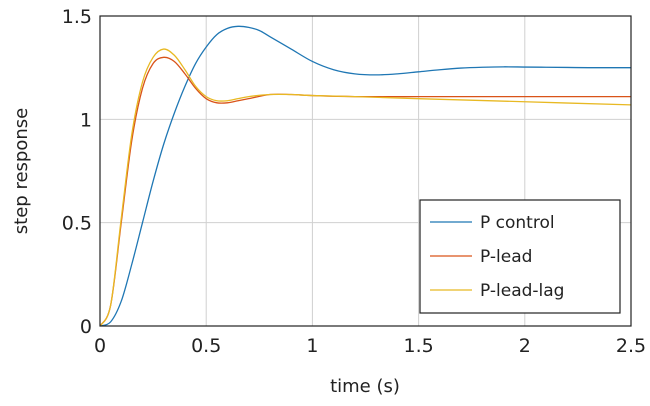 This screenshot has width=650, height=406. What do you see at coordinates (77, 224) in the screenshot?
I see `y-tick-label: 0.5` at bounding box center [77, 224].